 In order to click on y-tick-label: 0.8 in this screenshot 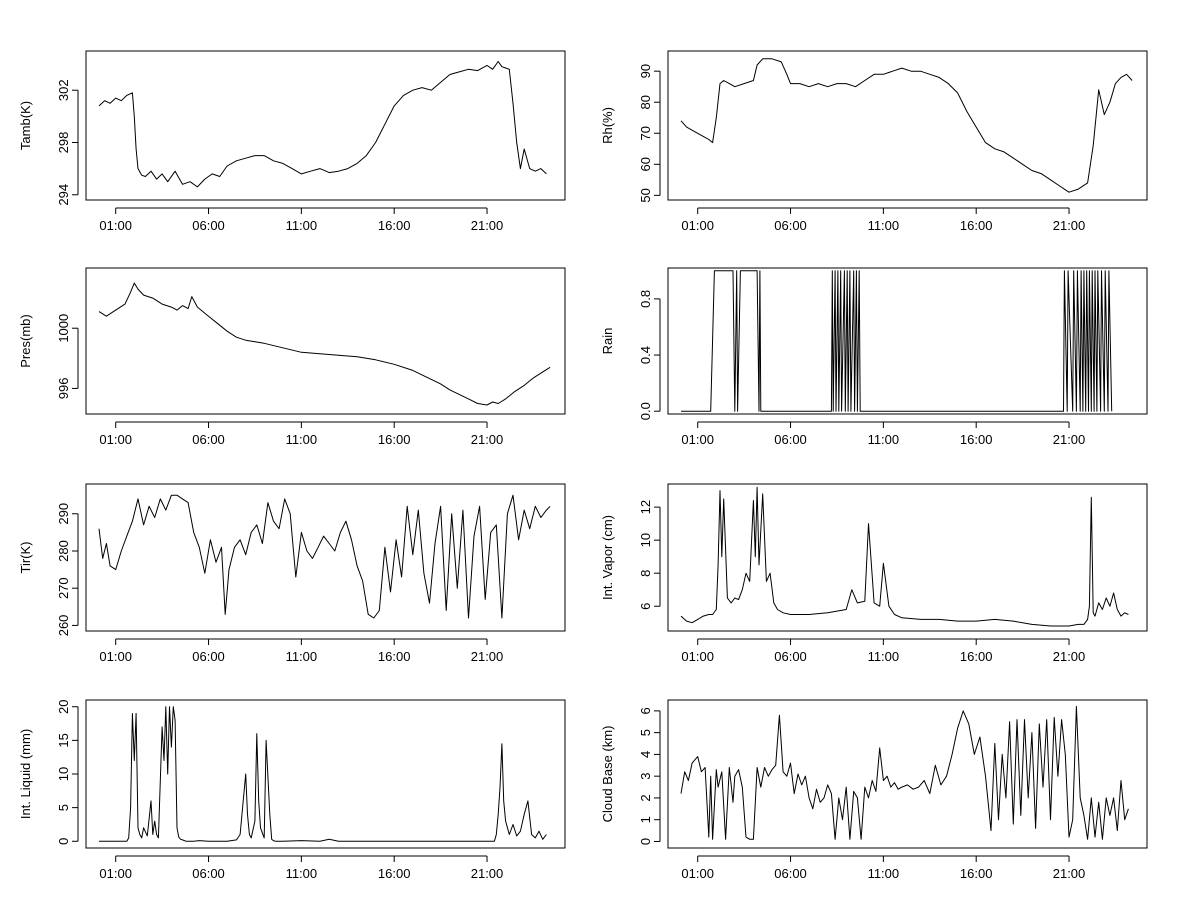, I will do `click(645, 299)`.